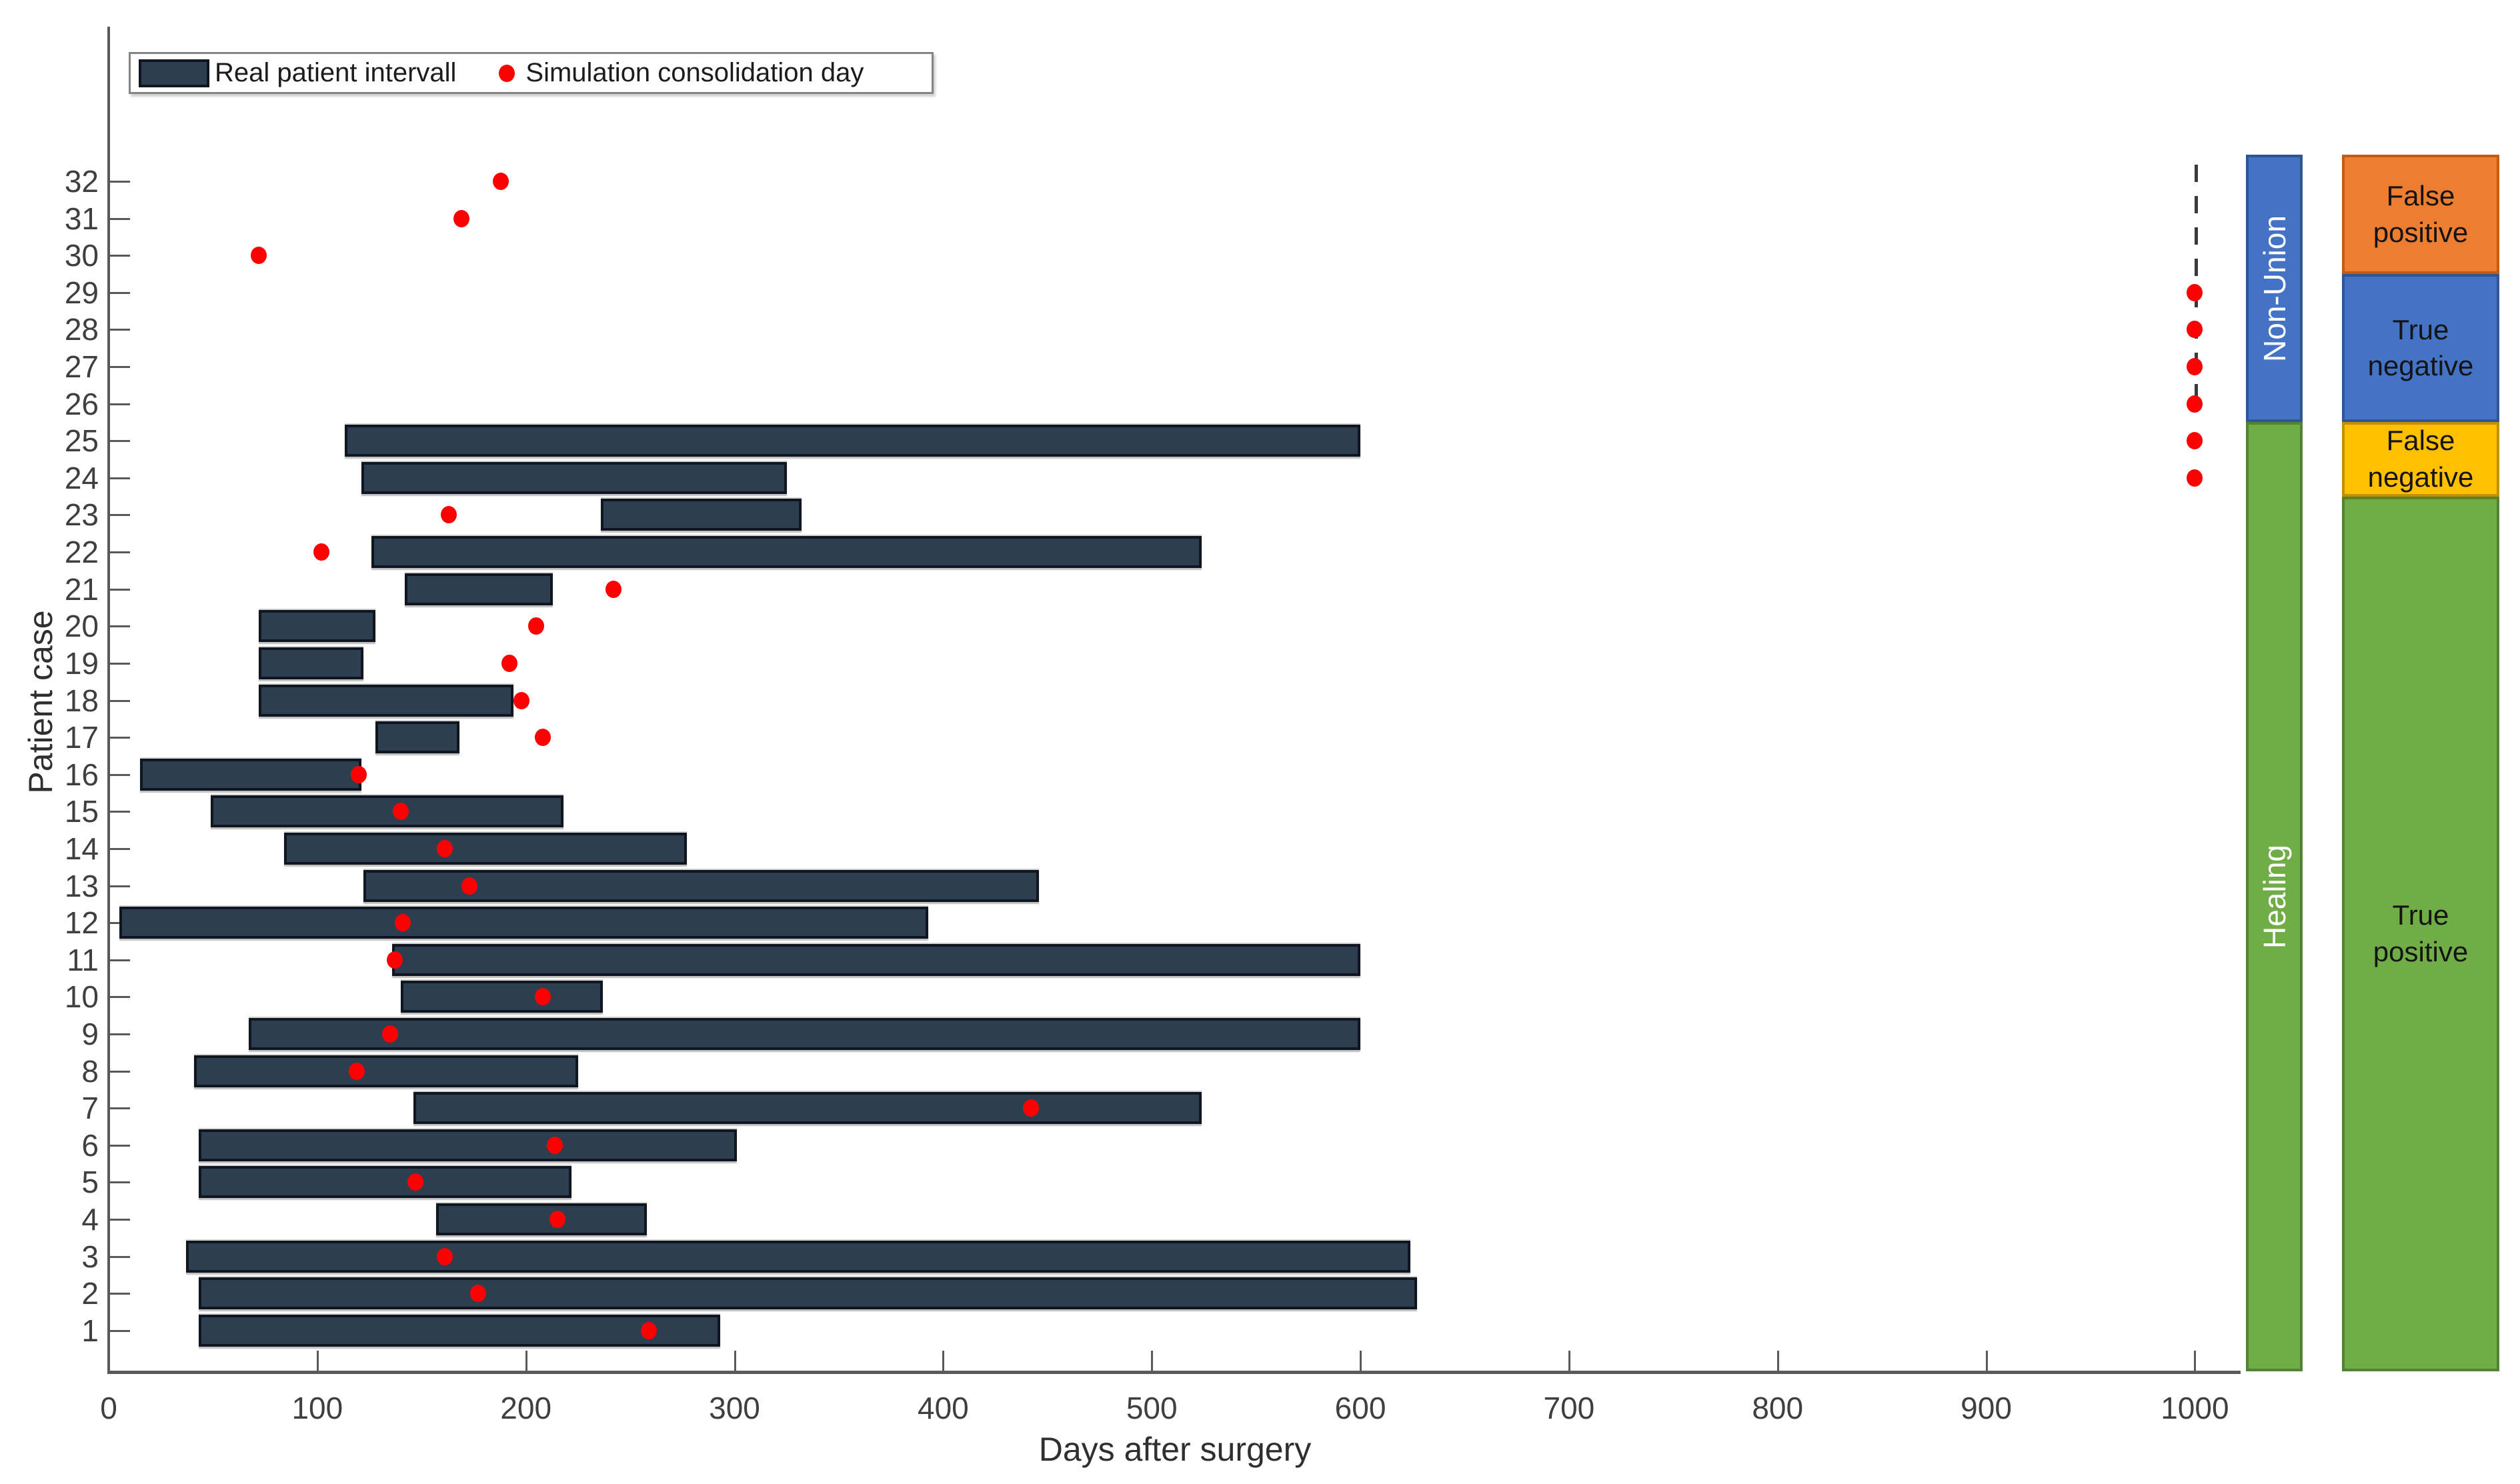 Image resolution: width=2520 pixels, height=1484 pixels. Describe the element at coordinates (2420, 459) in the screenshot. I see `band-label: False negative` at that location.